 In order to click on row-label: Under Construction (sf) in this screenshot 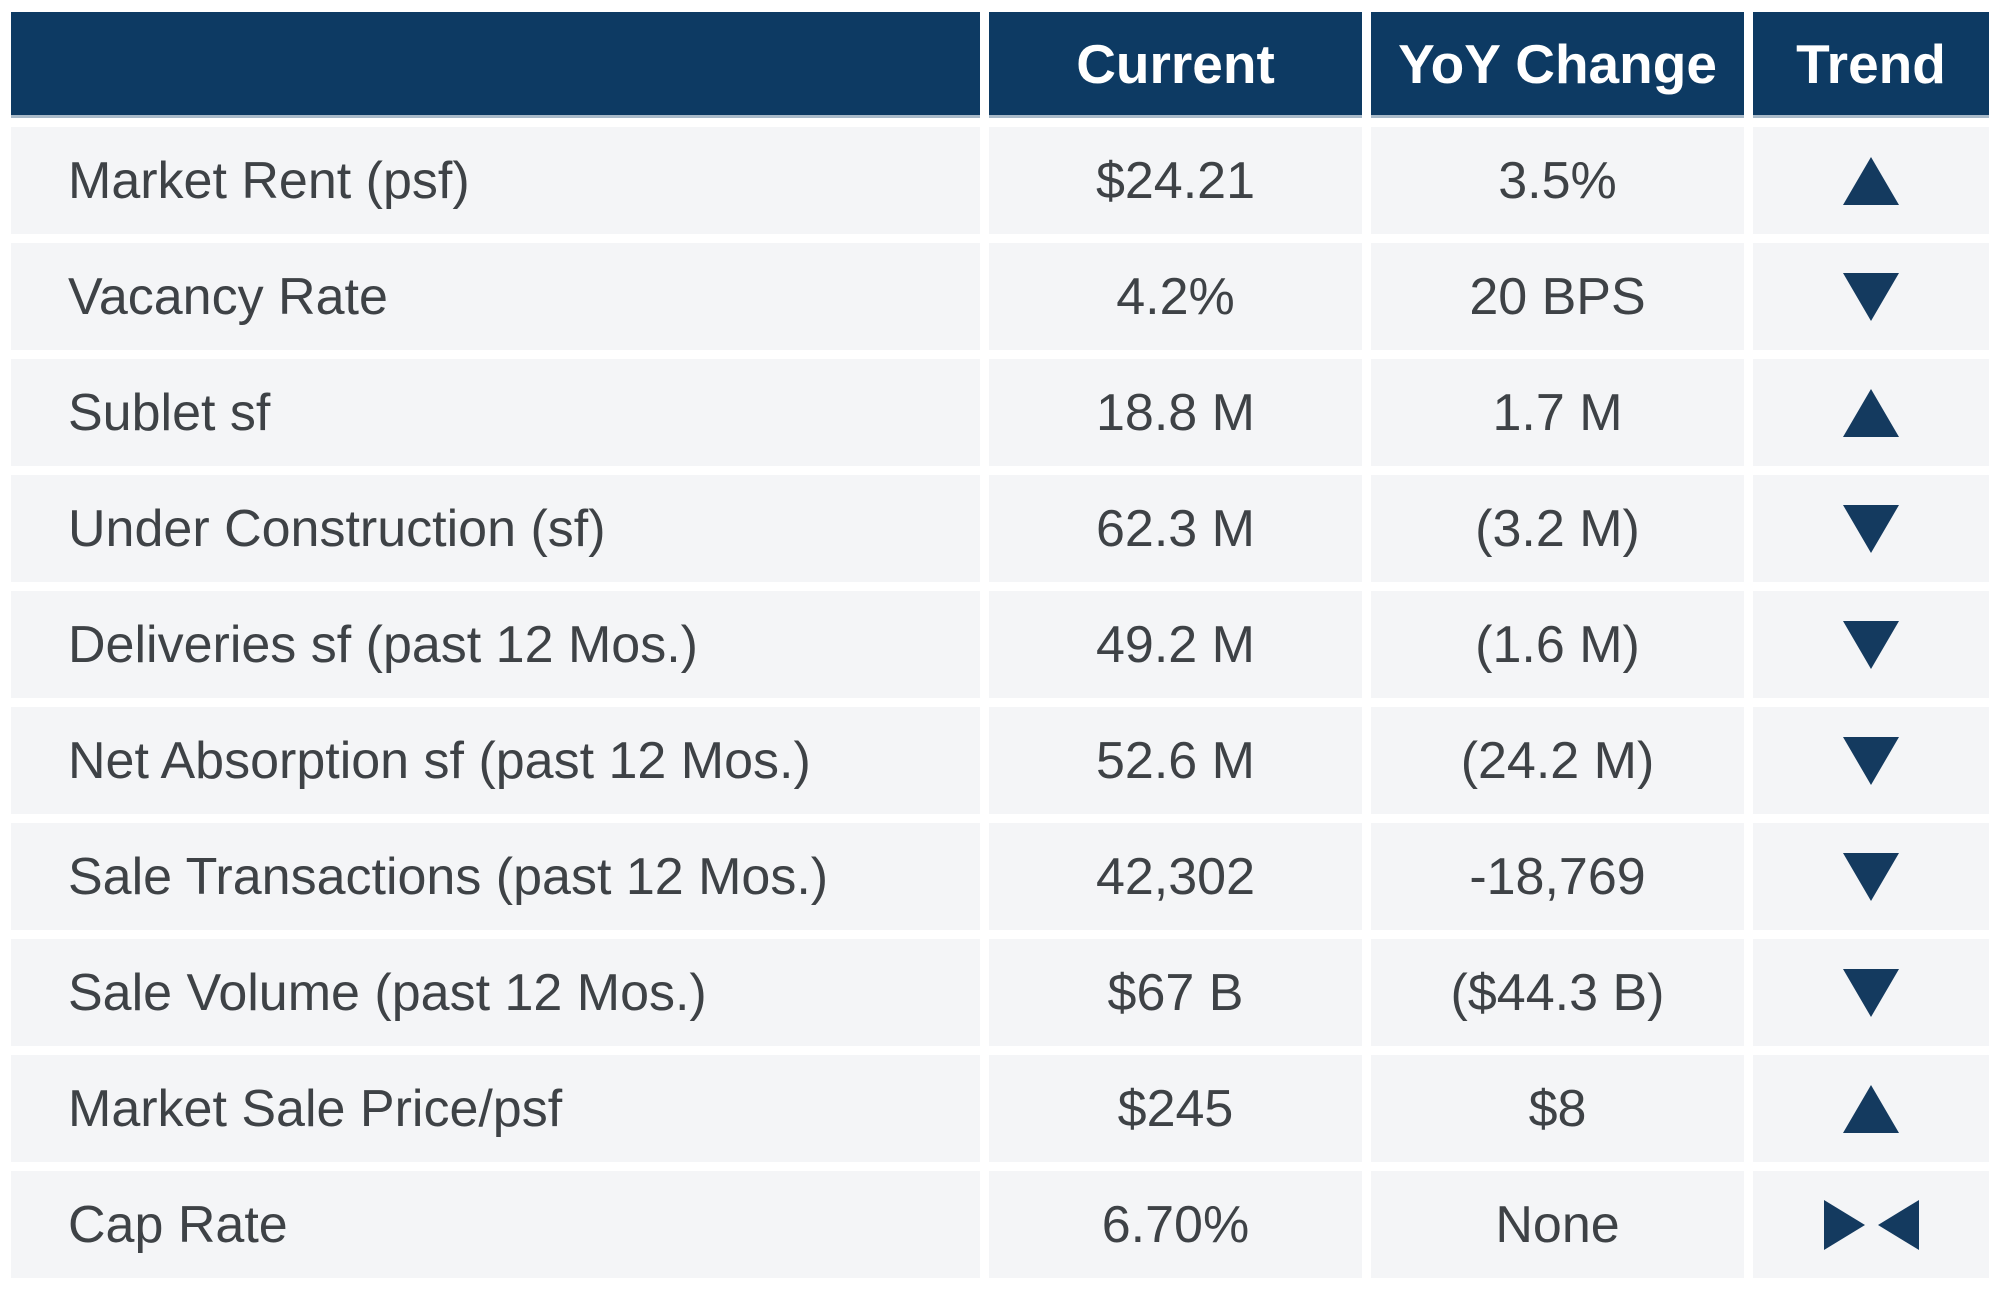, I will do `click(495, 528)`.